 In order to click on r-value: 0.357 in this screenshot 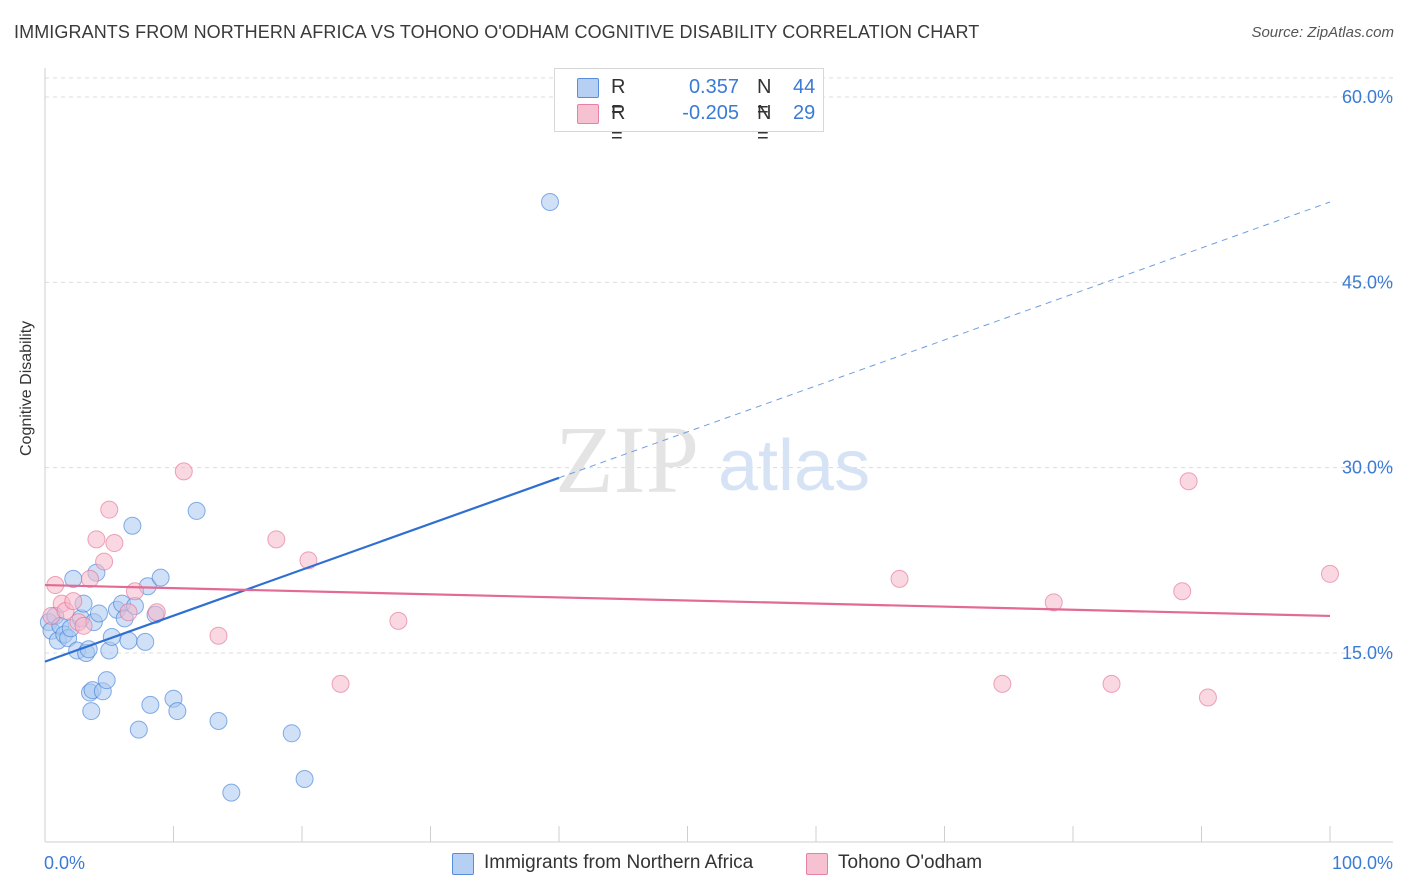, I will do `click(713, 87)`.